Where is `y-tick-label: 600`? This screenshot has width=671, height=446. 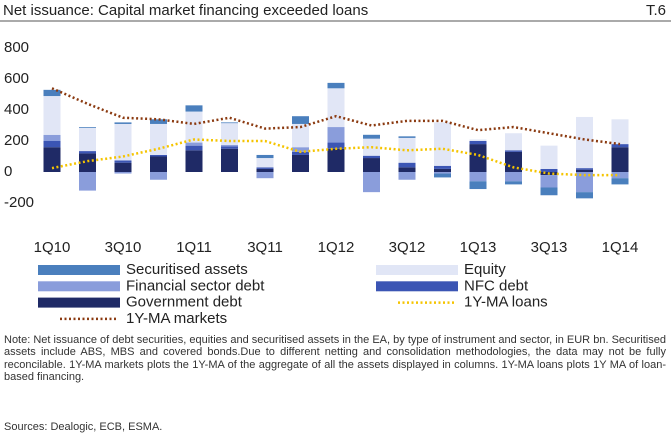
y-tick-label: 600 is located at coordinates (16, 78).